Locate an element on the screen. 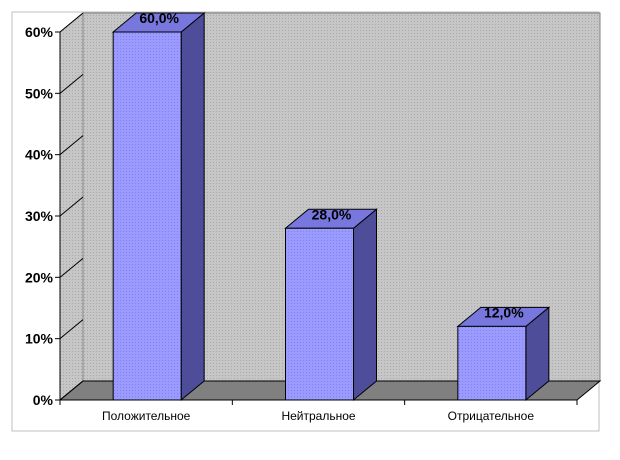 This screenshot has width=620, height=460. y-tick-label: 30% is located at coordinates (39, 216).